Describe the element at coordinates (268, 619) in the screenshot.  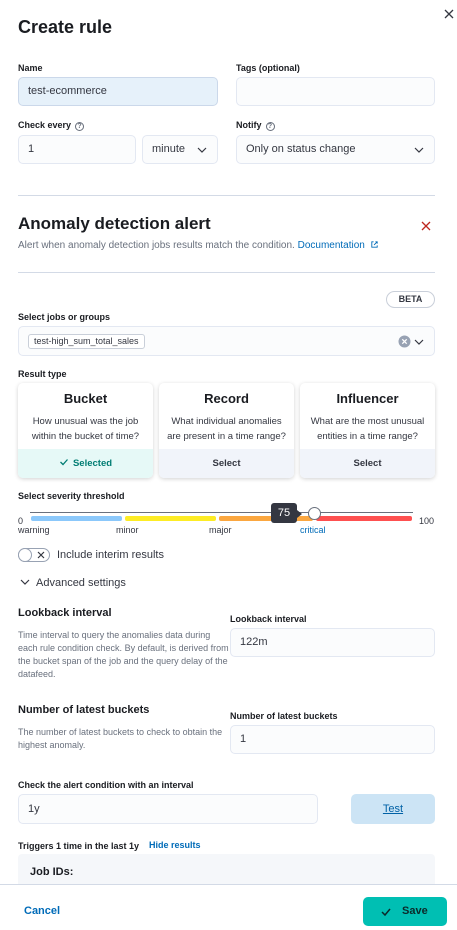
I see `lookback-field-label: Lookback interval` at that location.